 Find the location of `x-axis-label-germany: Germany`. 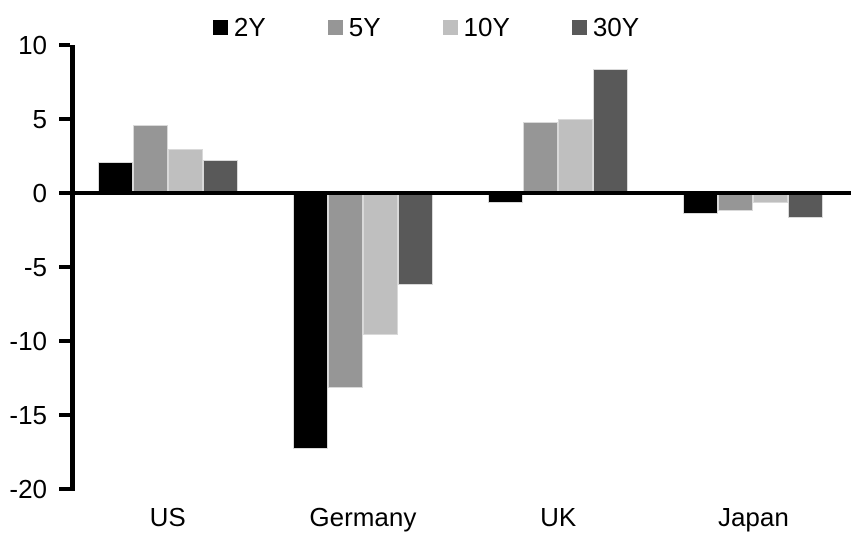

x-axis-label-germany: Germany is located at coordinates (363, 517).